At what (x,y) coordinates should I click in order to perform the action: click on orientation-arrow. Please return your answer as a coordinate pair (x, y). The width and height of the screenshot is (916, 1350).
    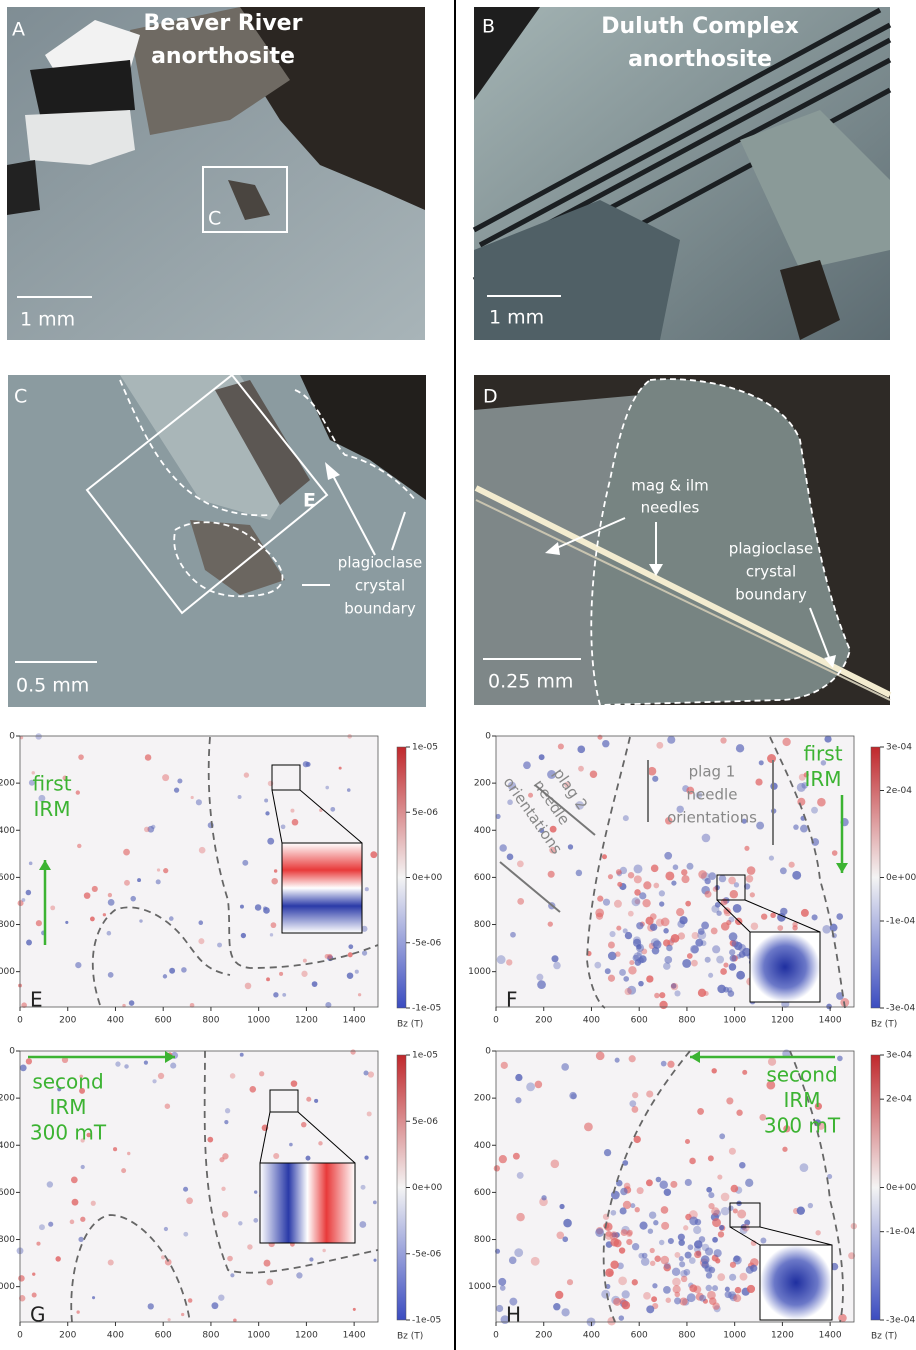
    Looking at the image, I should click on (565, 810).